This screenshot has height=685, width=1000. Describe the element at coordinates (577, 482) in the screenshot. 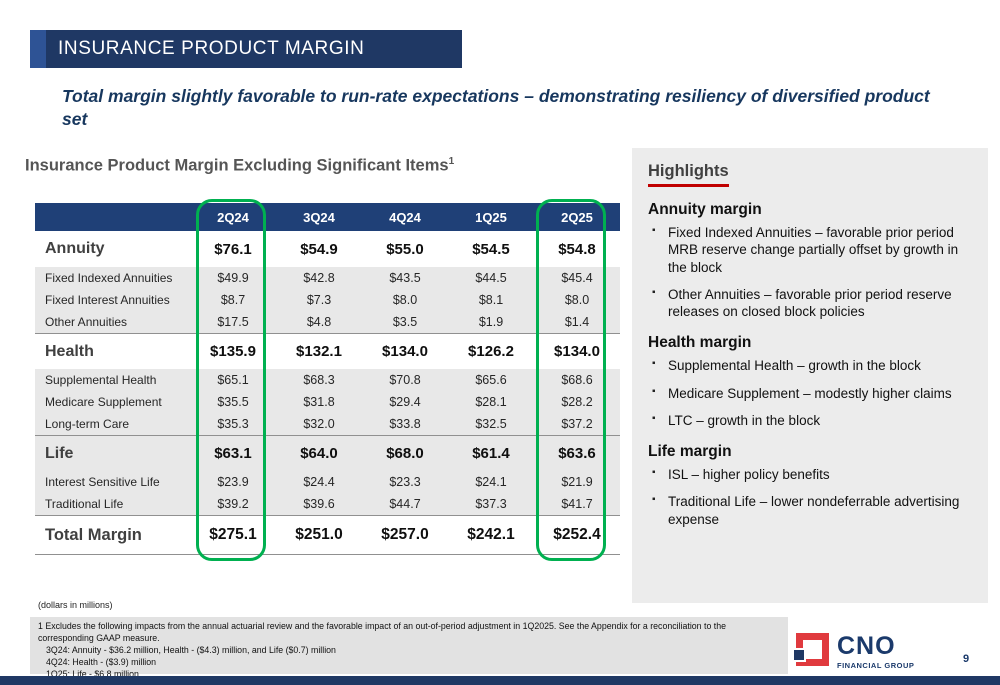

I see `table-cell: $21.9` at that location.